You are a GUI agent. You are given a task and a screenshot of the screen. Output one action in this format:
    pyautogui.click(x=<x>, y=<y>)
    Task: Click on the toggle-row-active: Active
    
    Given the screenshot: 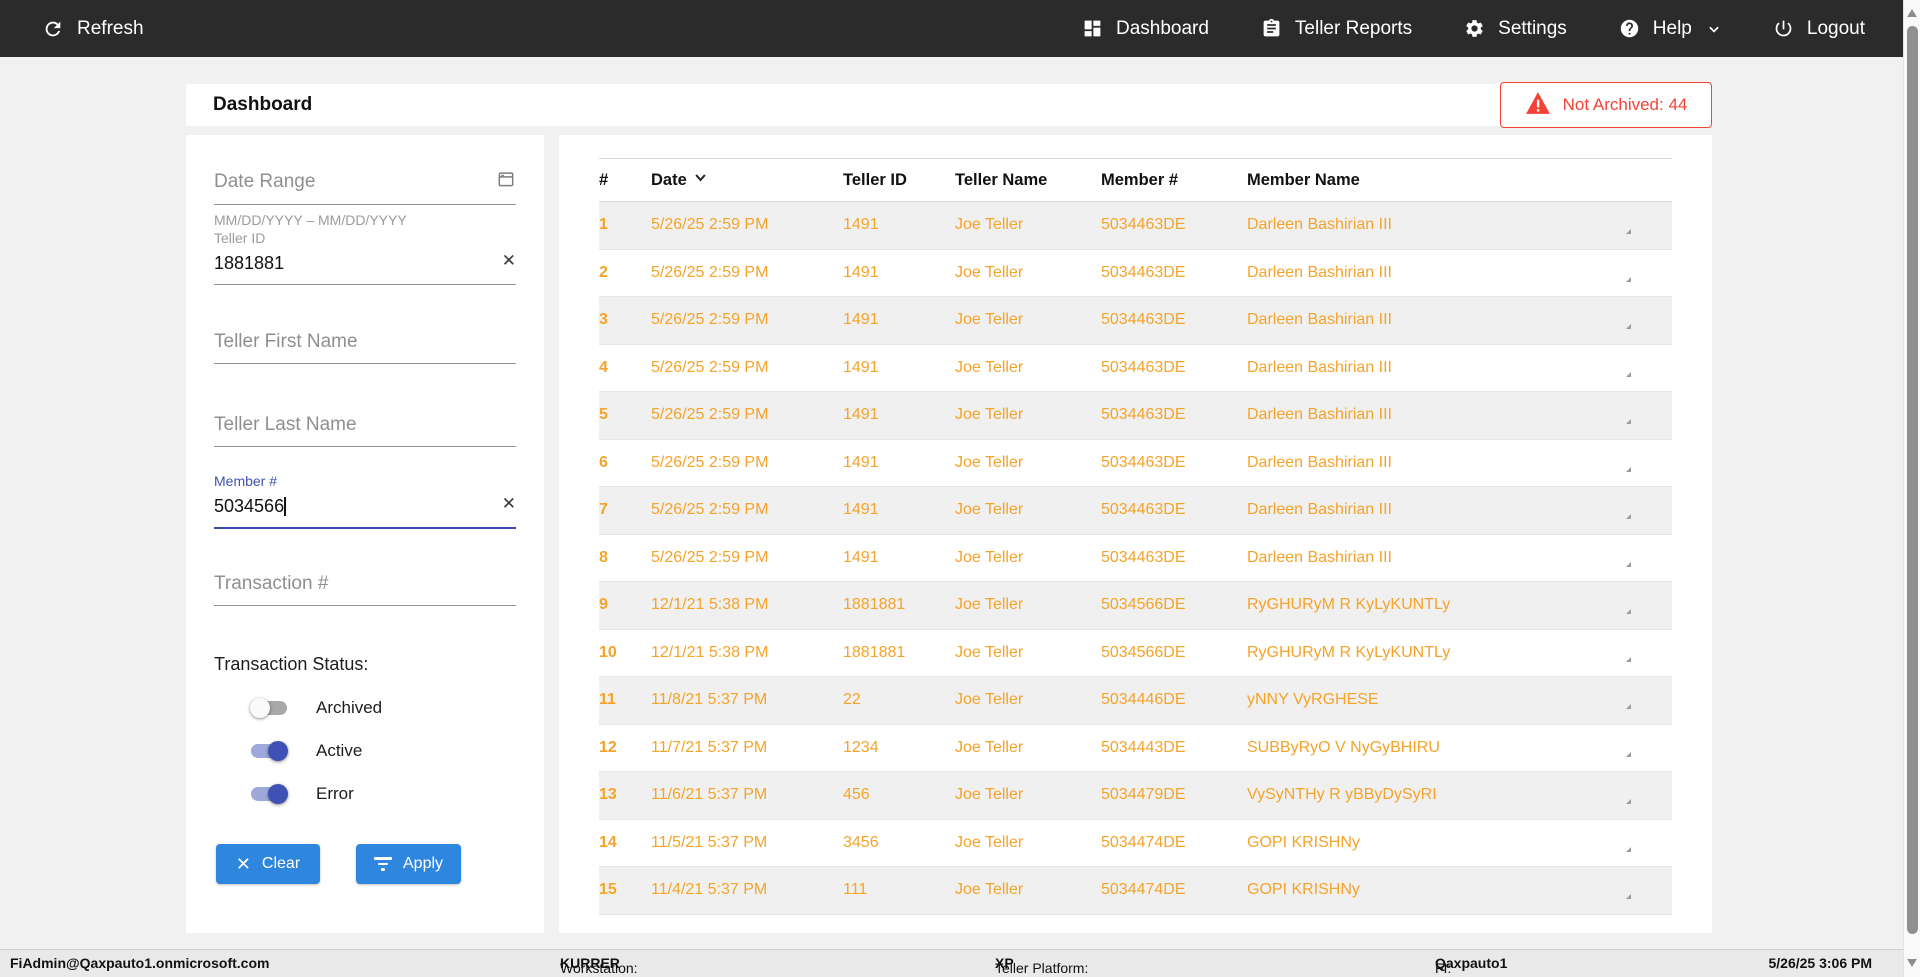 What is the action you would take?
    pyautogui.click(x=383, y=751)
    